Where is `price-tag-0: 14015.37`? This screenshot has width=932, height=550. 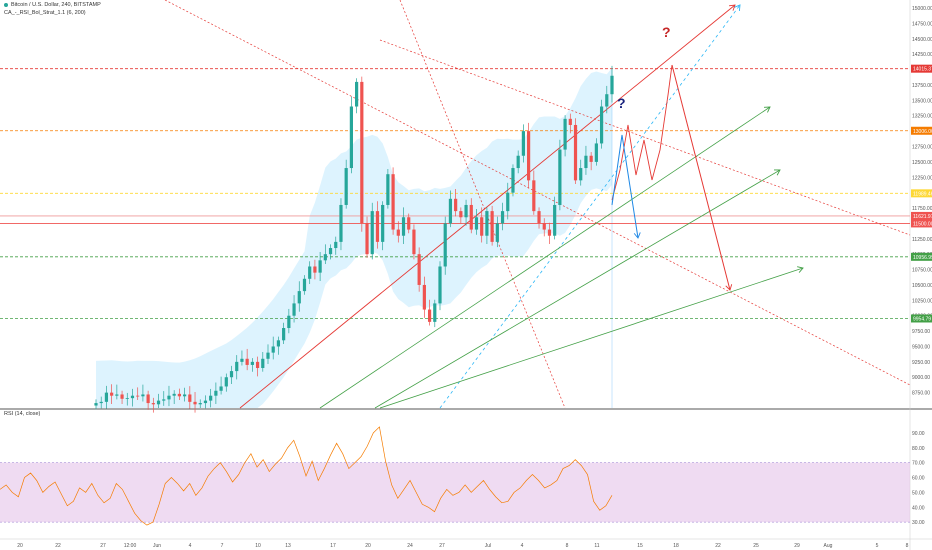 price-tag-0: 14015.37 is located at coordinates (922, 70).